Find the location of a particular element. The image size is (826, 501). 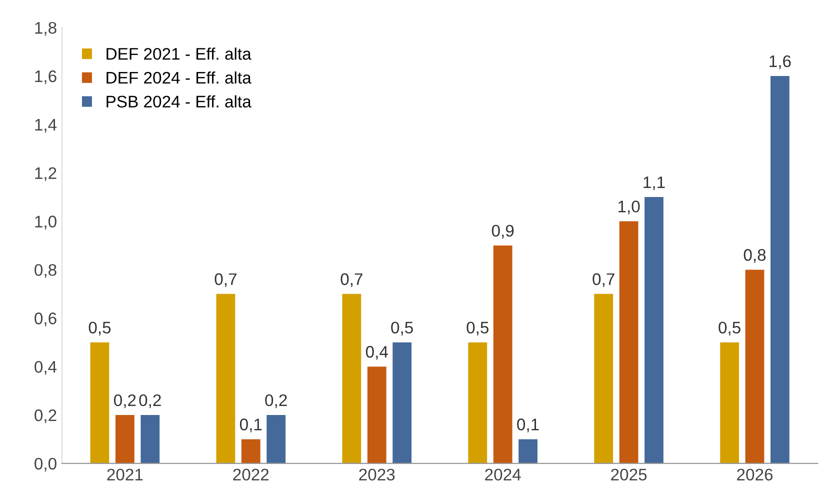

legend-label: DEF 2021 - Eff. alta is located at coordinates (179, 54).